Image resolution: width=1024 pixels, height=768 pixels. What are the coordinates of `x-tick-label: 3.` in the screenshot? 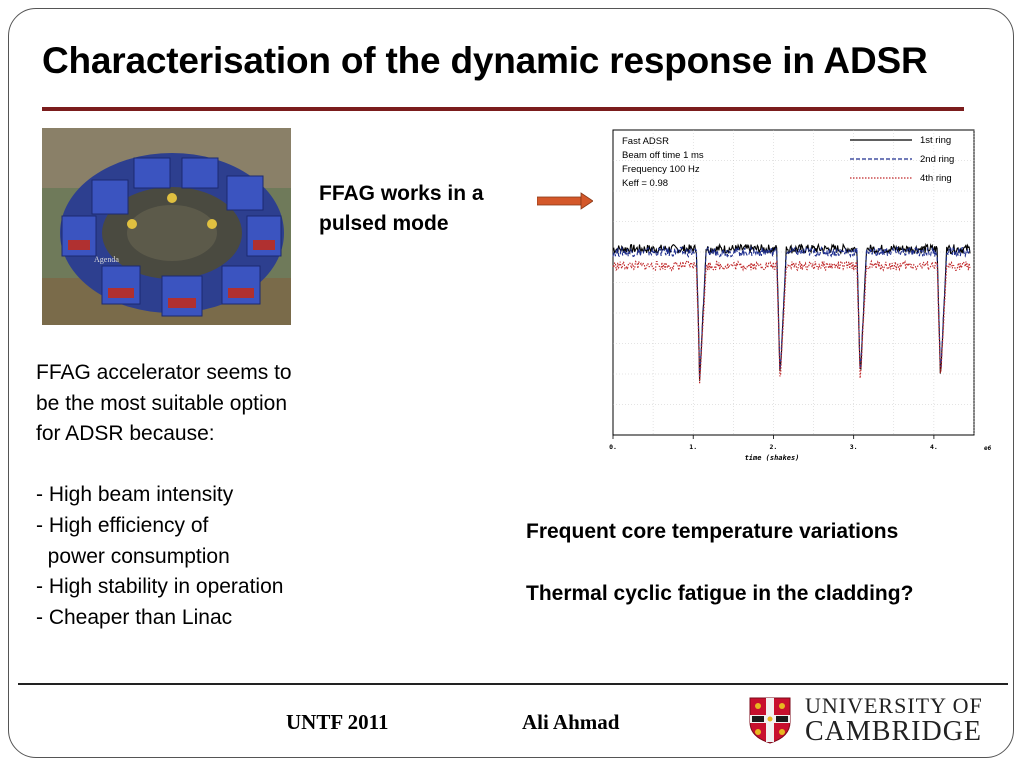 It's located at (854, 447).